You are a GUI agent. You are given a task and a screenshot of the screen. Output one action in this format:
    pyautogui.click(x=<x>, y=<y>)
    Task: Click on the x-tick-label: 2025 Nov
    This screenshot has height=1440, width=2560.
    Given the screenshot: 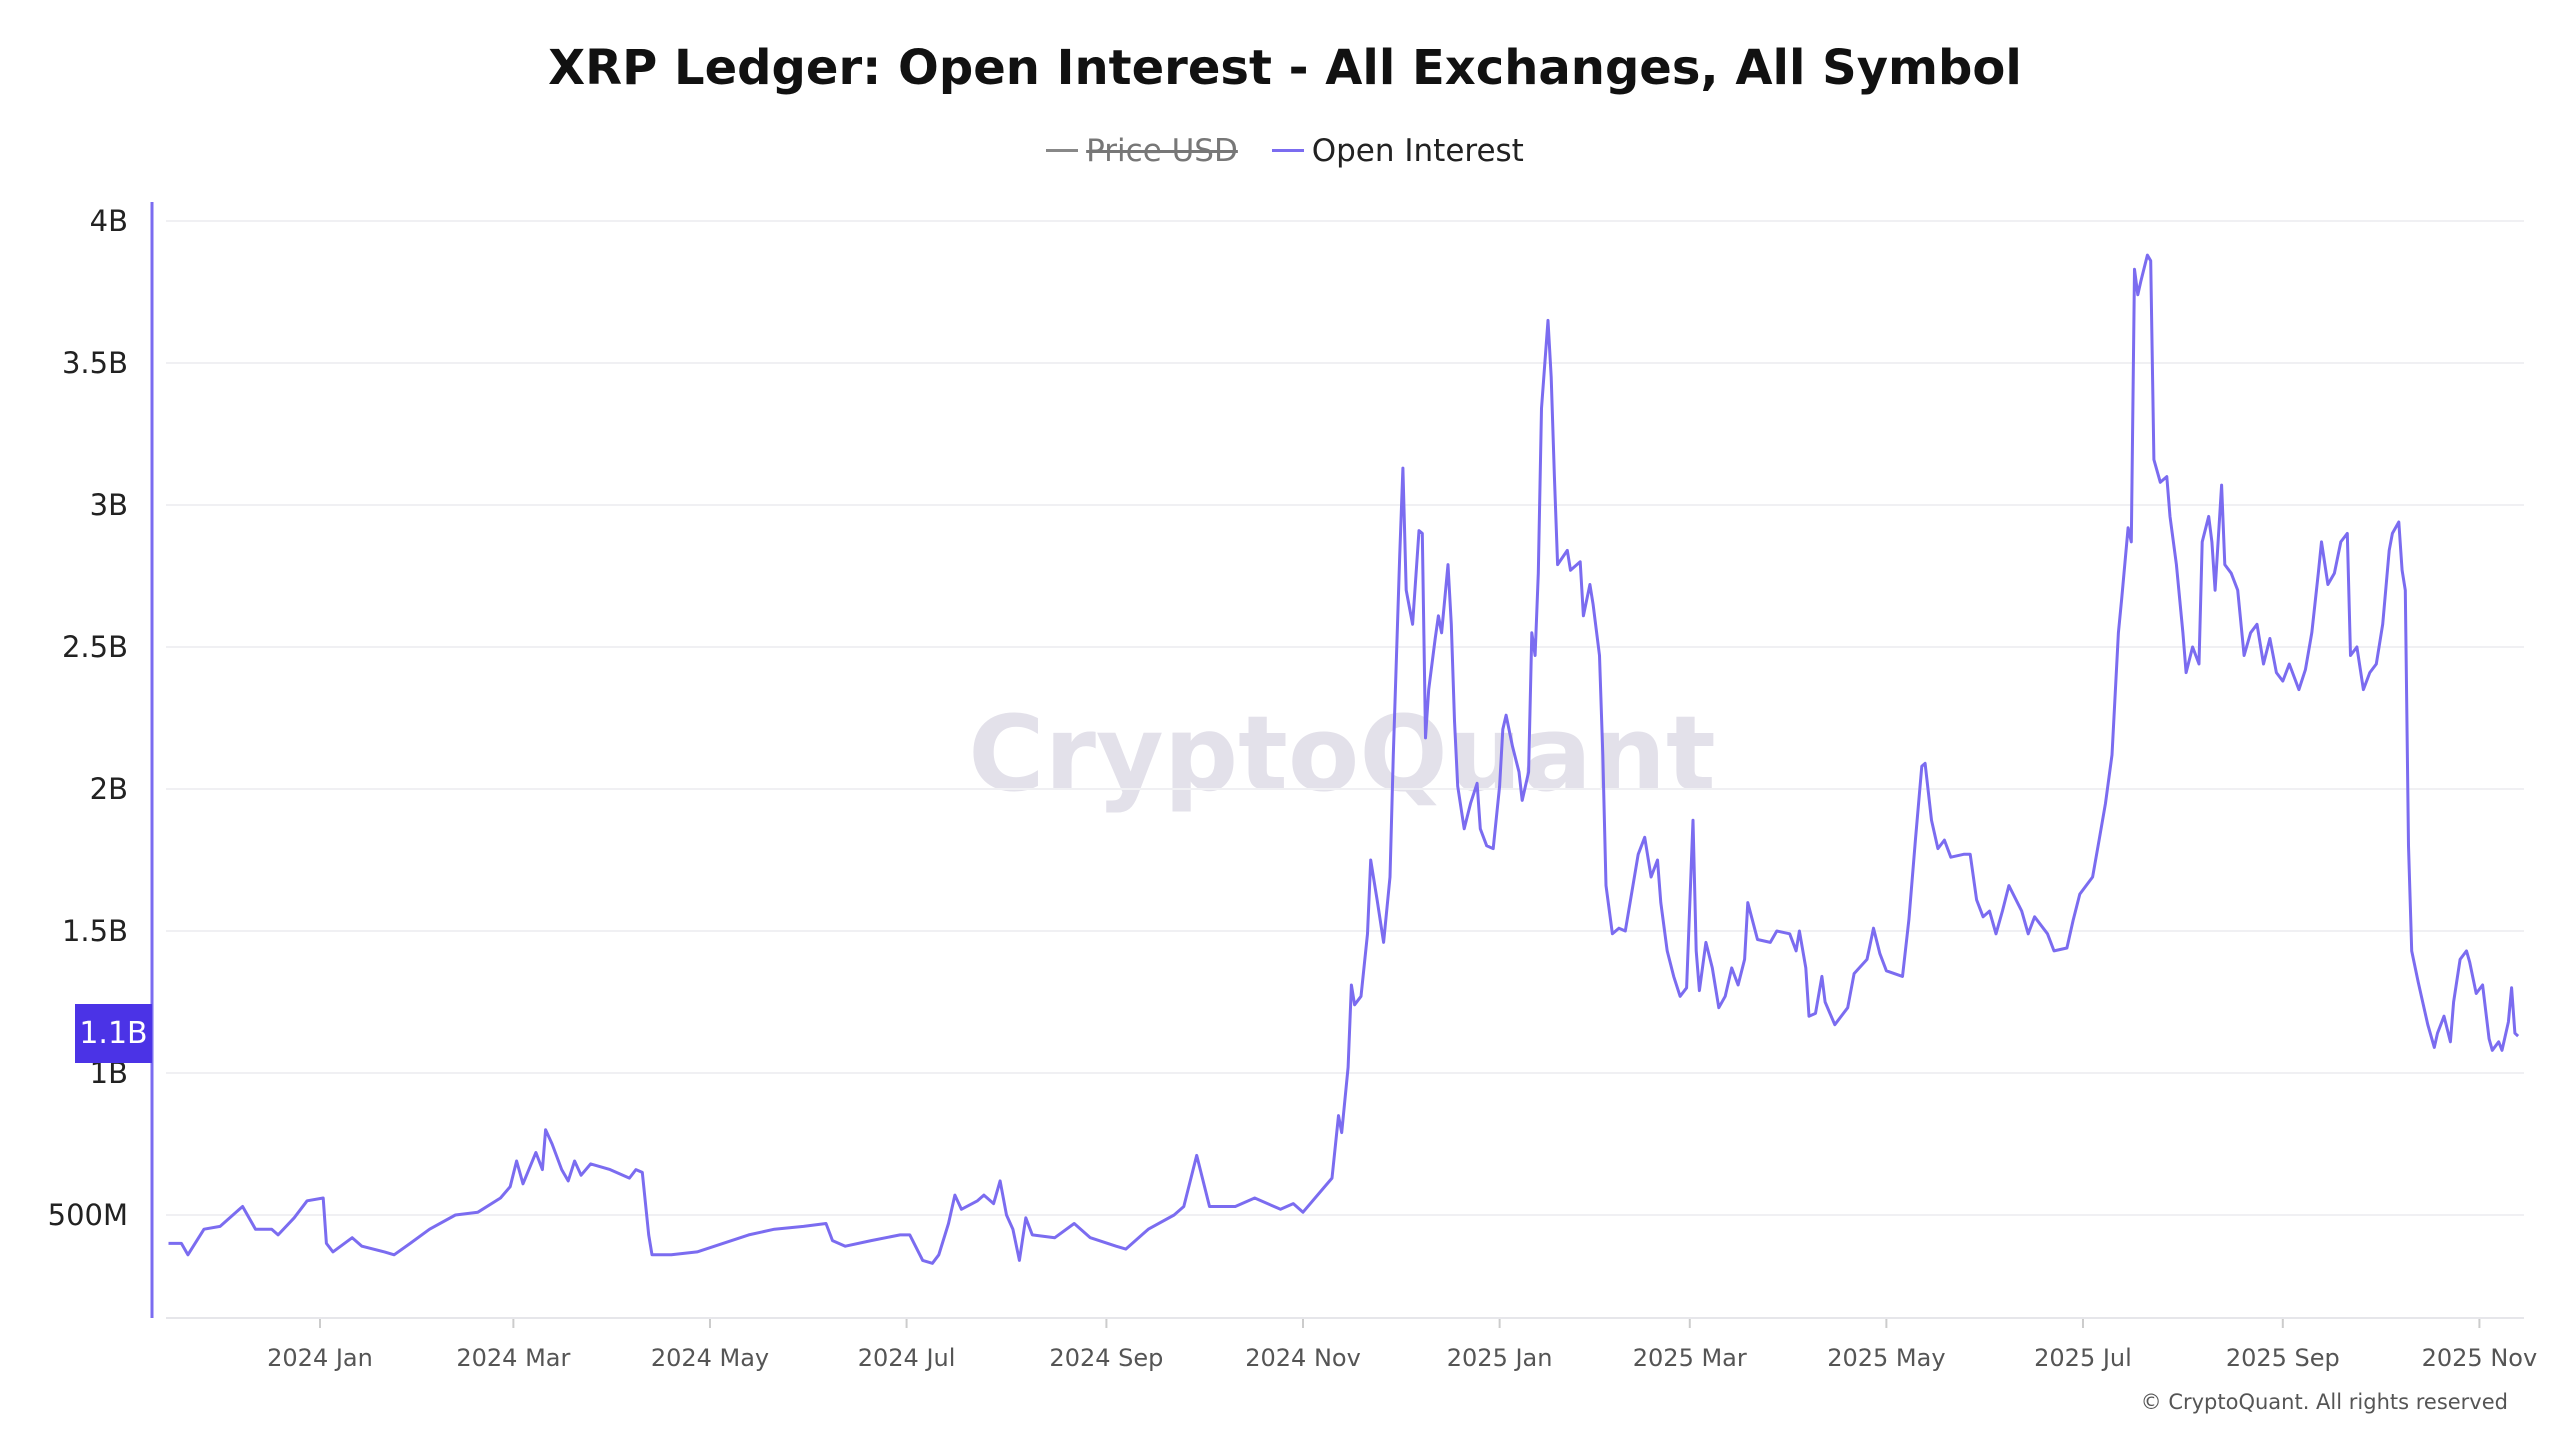 What is the action you would take?
    pyautogui.click(x=2480, y=1358)
    